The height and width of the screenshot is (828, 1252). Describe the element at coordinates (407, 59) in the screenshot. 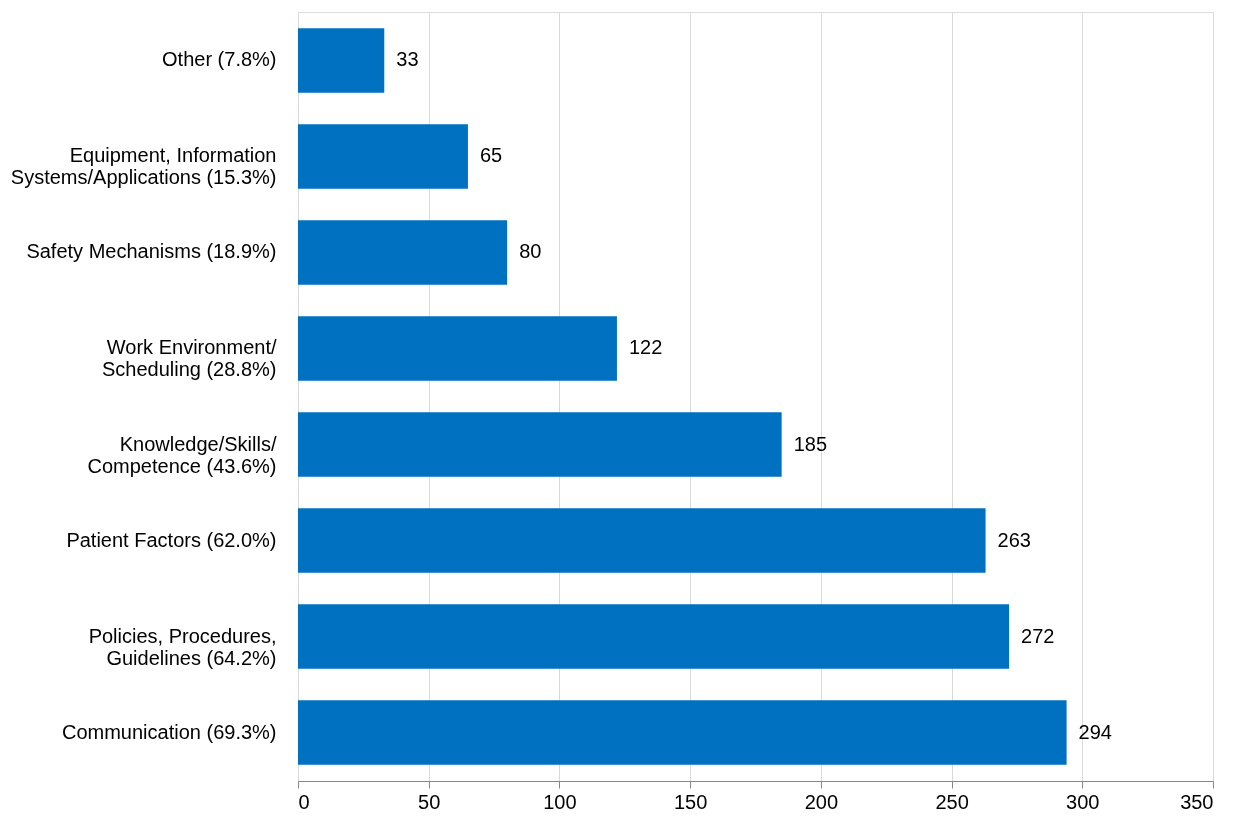

I see `data-label: 33` at that location.